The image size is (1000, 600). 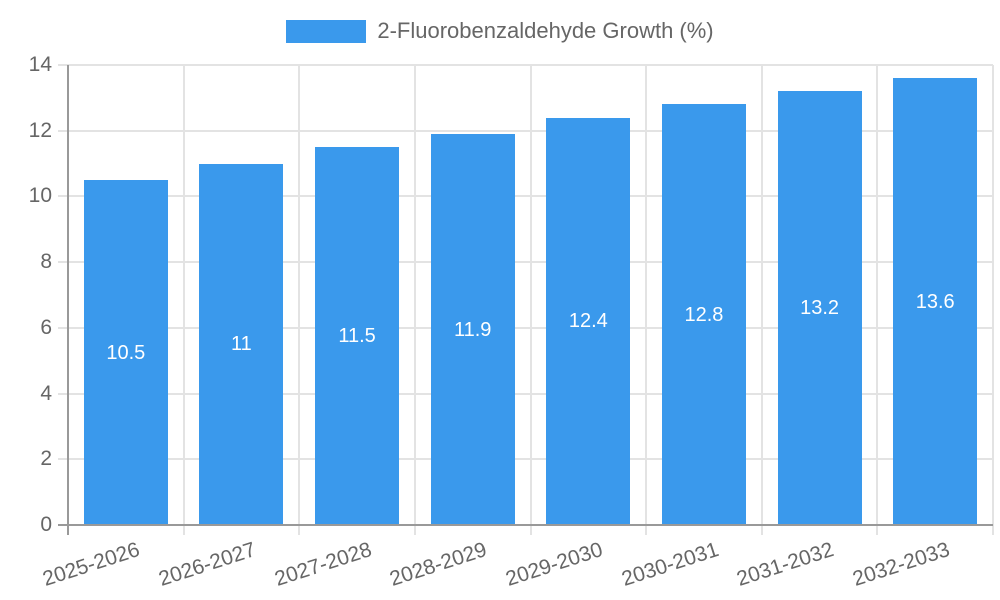 What do you see at coordinates (785, 564) in the screenshot?
I see `x-axis-tick-label: 2031-2032` at bounding box center [785, 564].